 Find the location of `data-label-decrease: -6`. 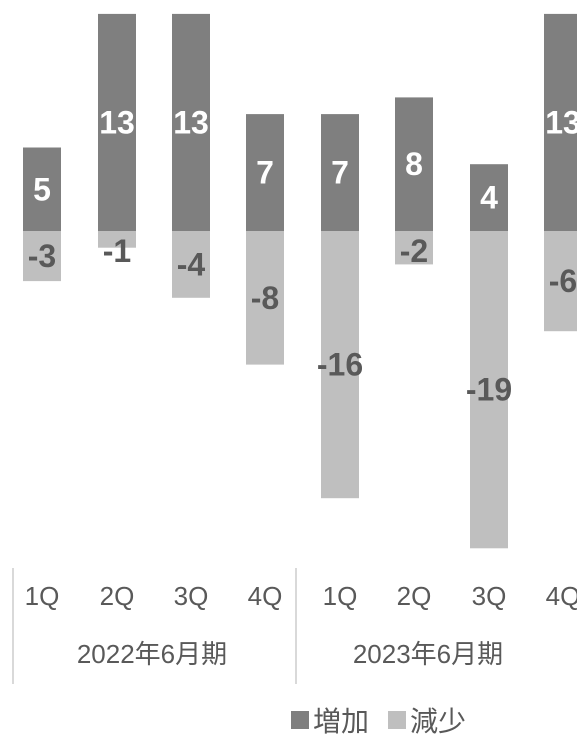

data-label-decrease: -6 is located at coordinates (563, 281).